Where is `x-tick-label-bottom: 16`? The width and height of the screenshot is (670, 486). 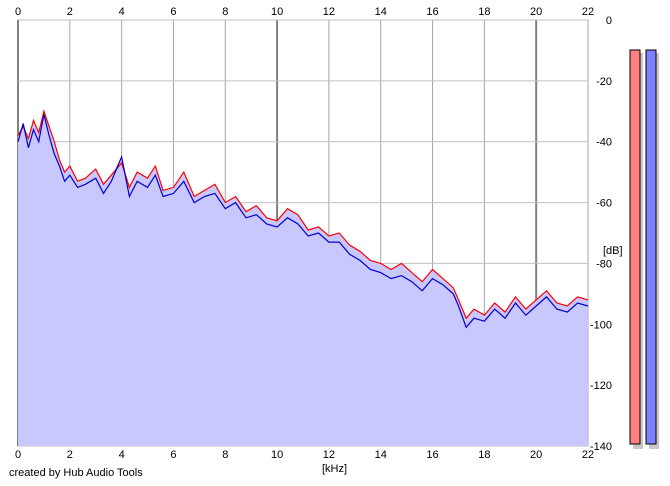
x-tick-label-bottom: 16 is located at coordinates (432, 455).